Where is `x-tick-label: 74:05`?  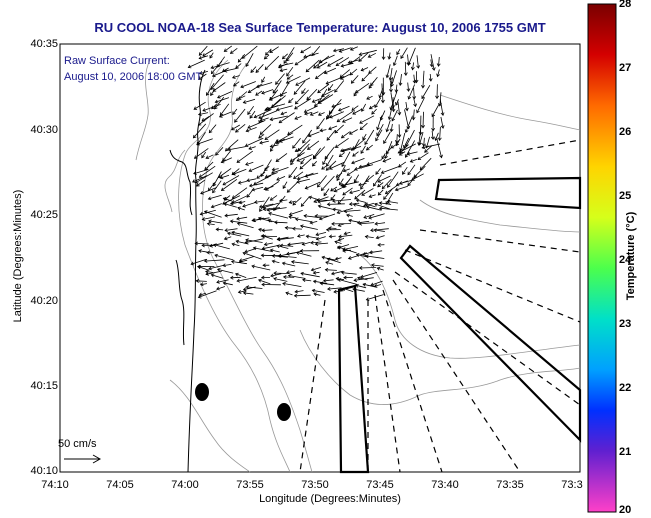
x-tick-label: 74:05 is located at coordinates (120, 485).